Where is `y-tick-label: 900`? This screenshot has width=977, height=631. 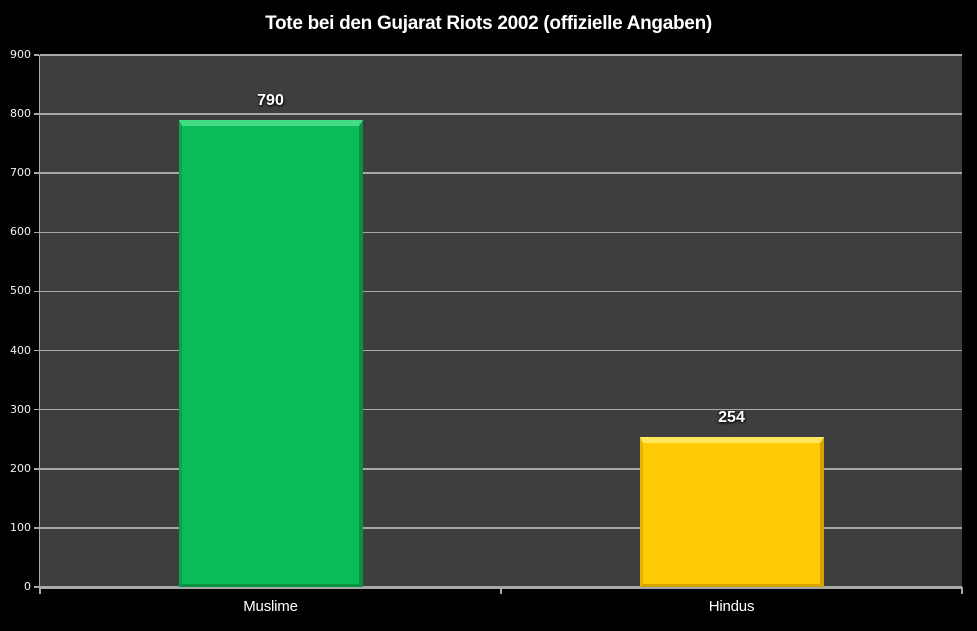
y-tick-label: 900 is located at coordinates (20, 54).